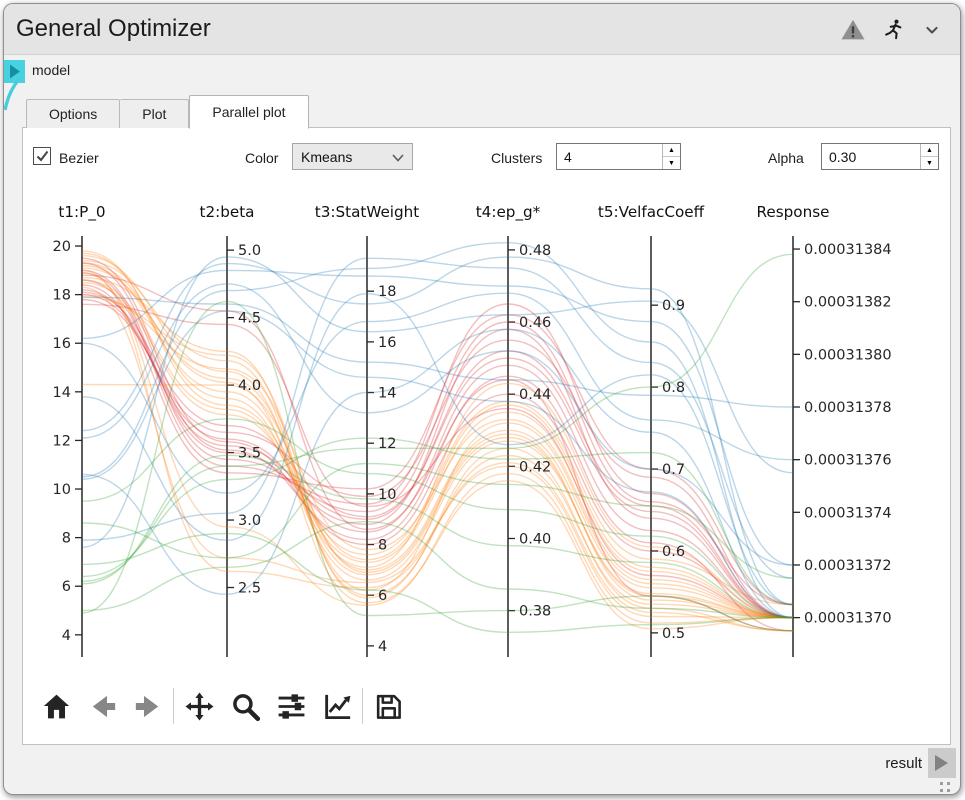 This screenshot has height=800, width=965. Describe the element at coordinates (199, 706) in the screenshot. I see `pan-button` at that location.